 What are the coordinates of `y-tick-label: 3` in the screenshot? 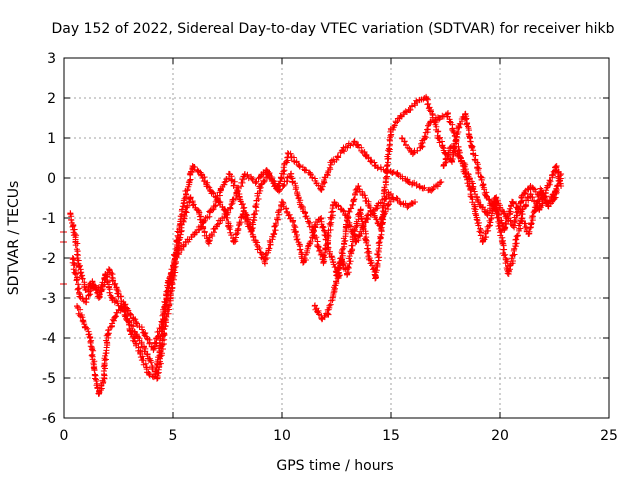 It's located at (51, 59).